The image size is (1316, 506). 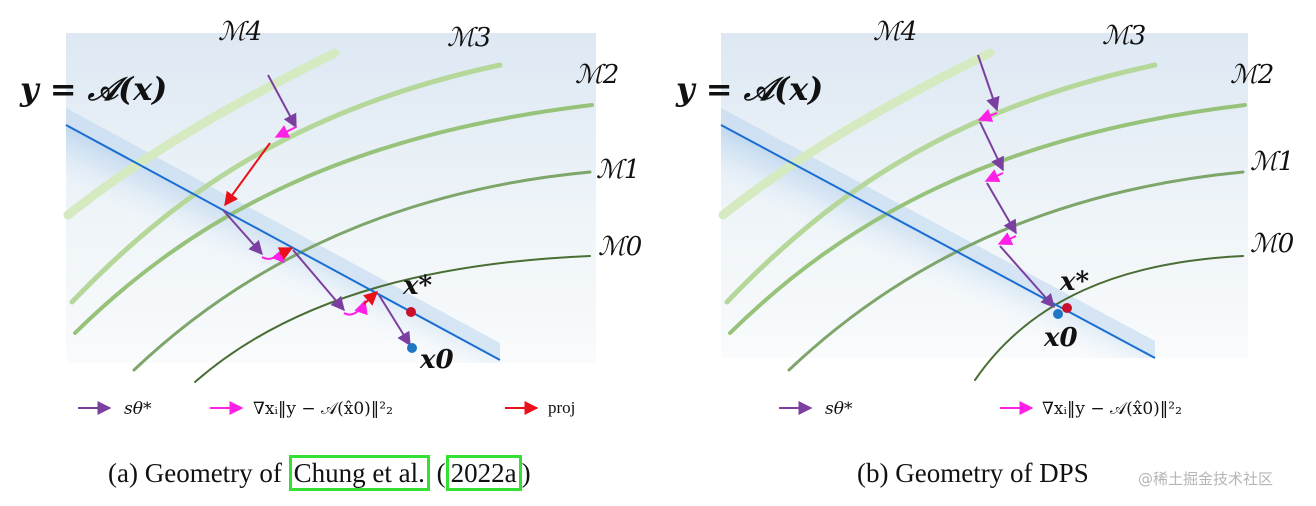 What do you see at coordinates (417, 286) in the screenshot?
I see `panel-a-x-star-label: x*` at bounding box center [417, 286].